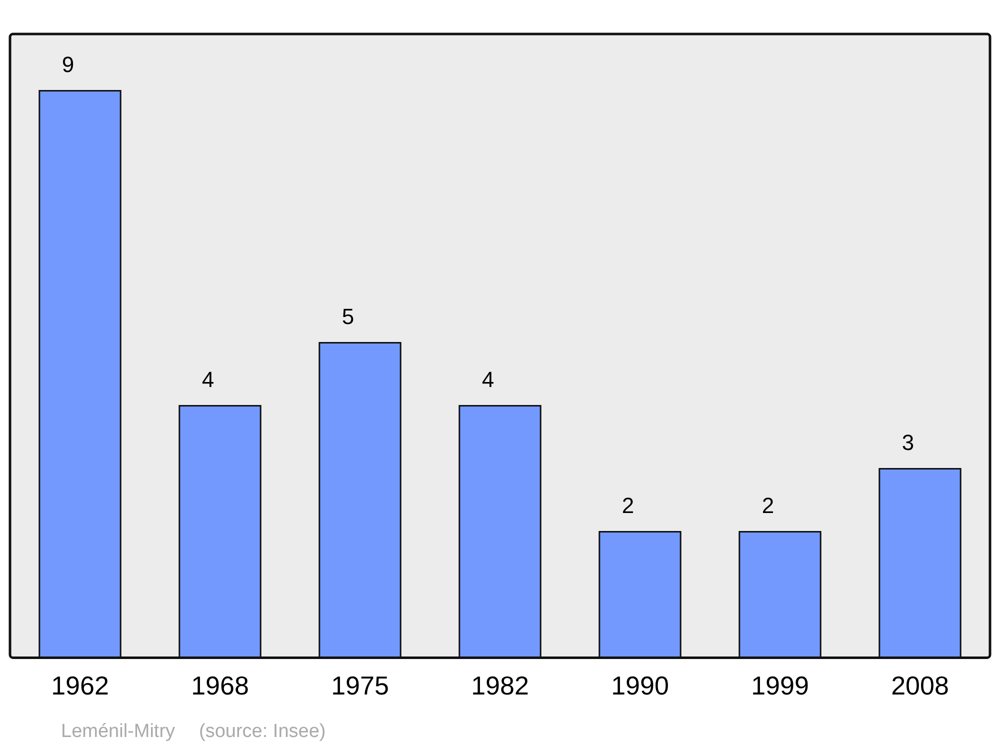 The width and height of the screenshot is (1000, 747). Describe the element at coordinates (68, 64) in the screenshot. I see `data-label: 9` at that location.